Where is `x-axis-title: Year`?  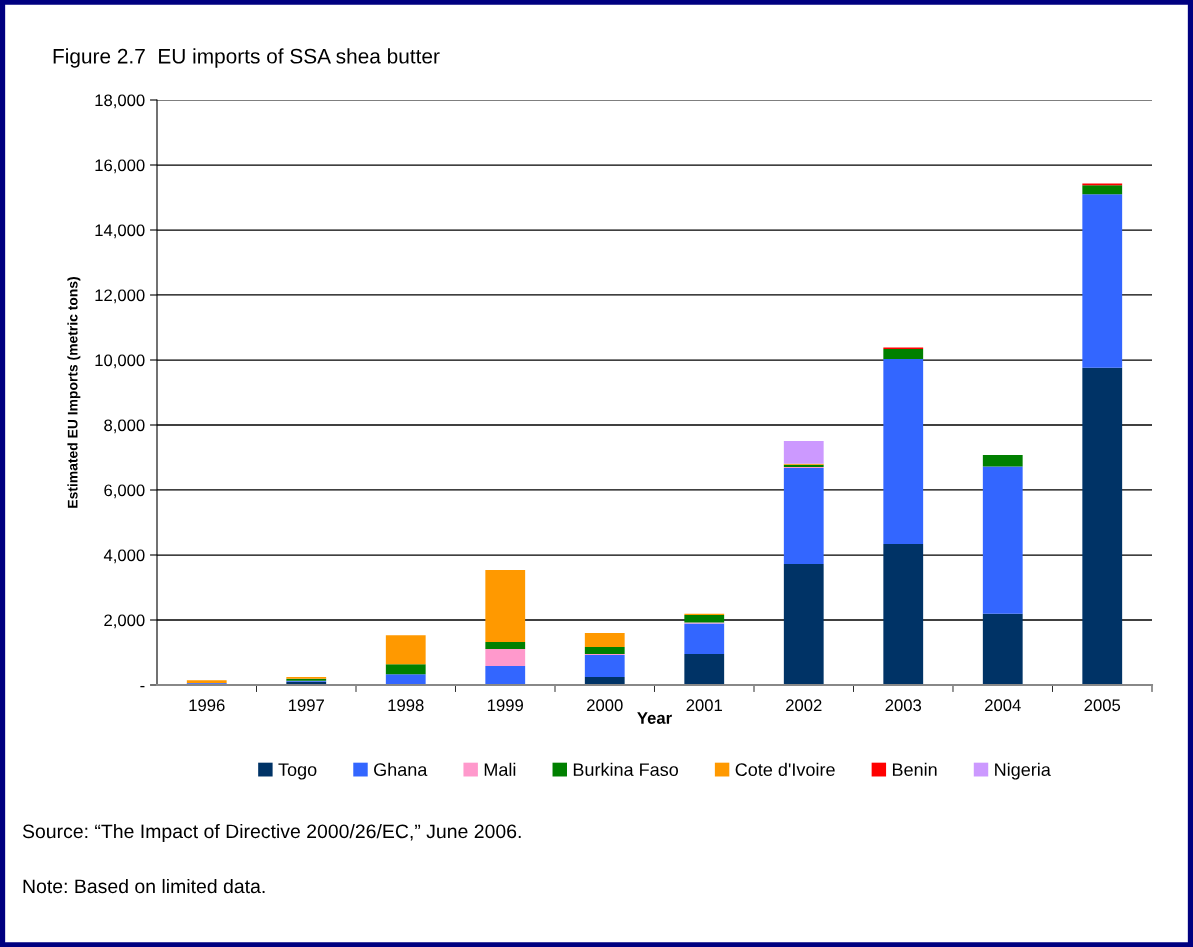
x-axis-title: Year is located at coordinates (654, 718).